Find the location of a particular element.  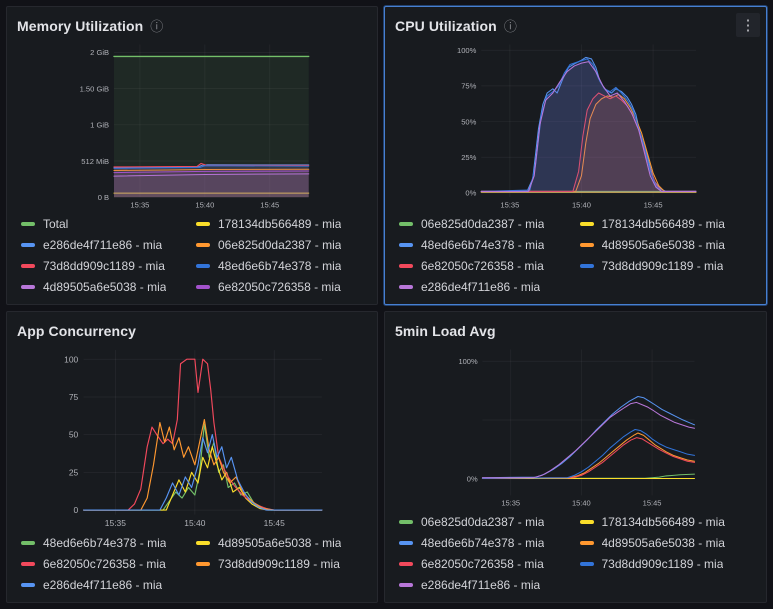

panel-header: CPU Utilization ⓘ is located at coordinates (575, 26).